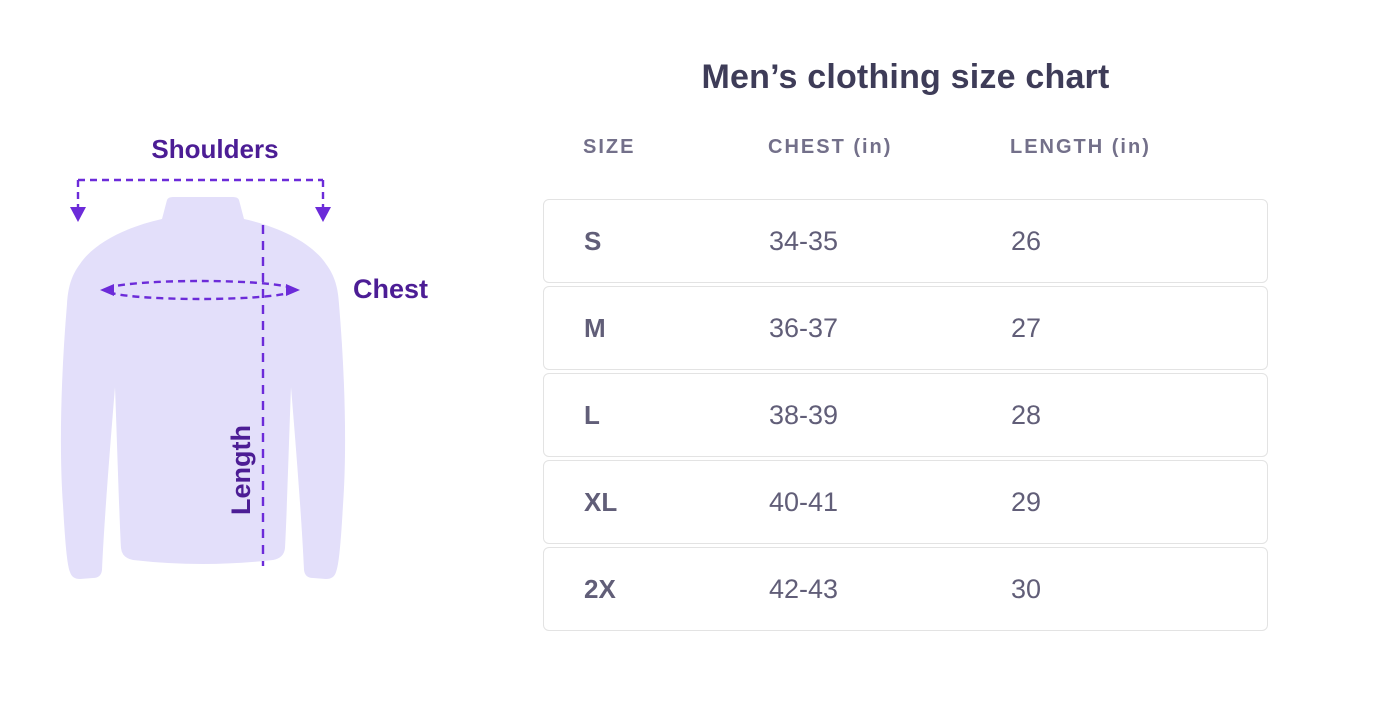  I want to click on cell-size: M, so click(595, 327).